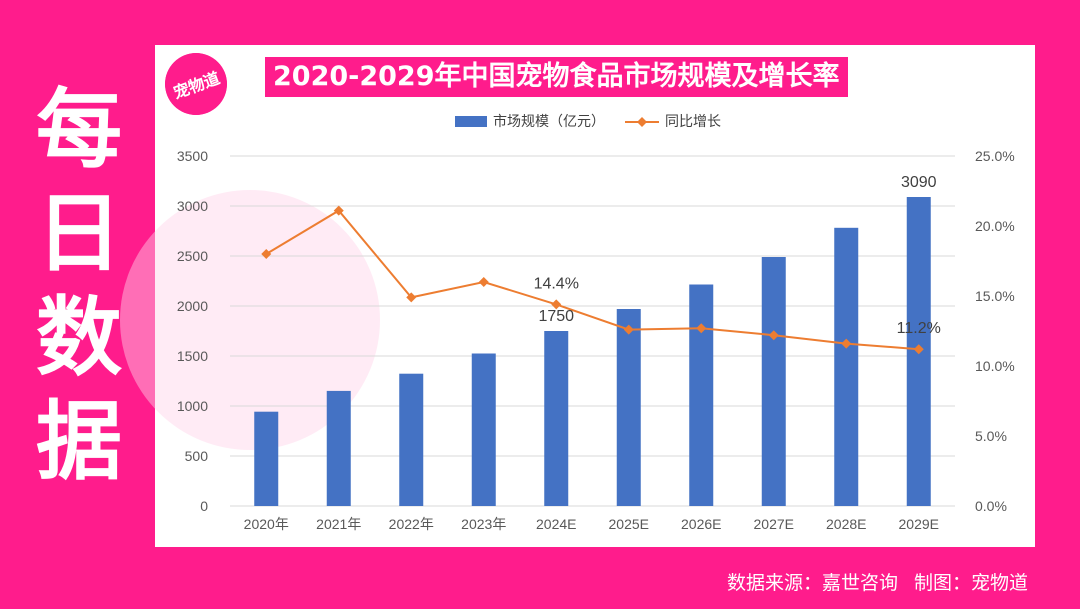 This screenshot has width=1080, height=609. I want to click on y-tick-label-left: 500, so click(197, 456).